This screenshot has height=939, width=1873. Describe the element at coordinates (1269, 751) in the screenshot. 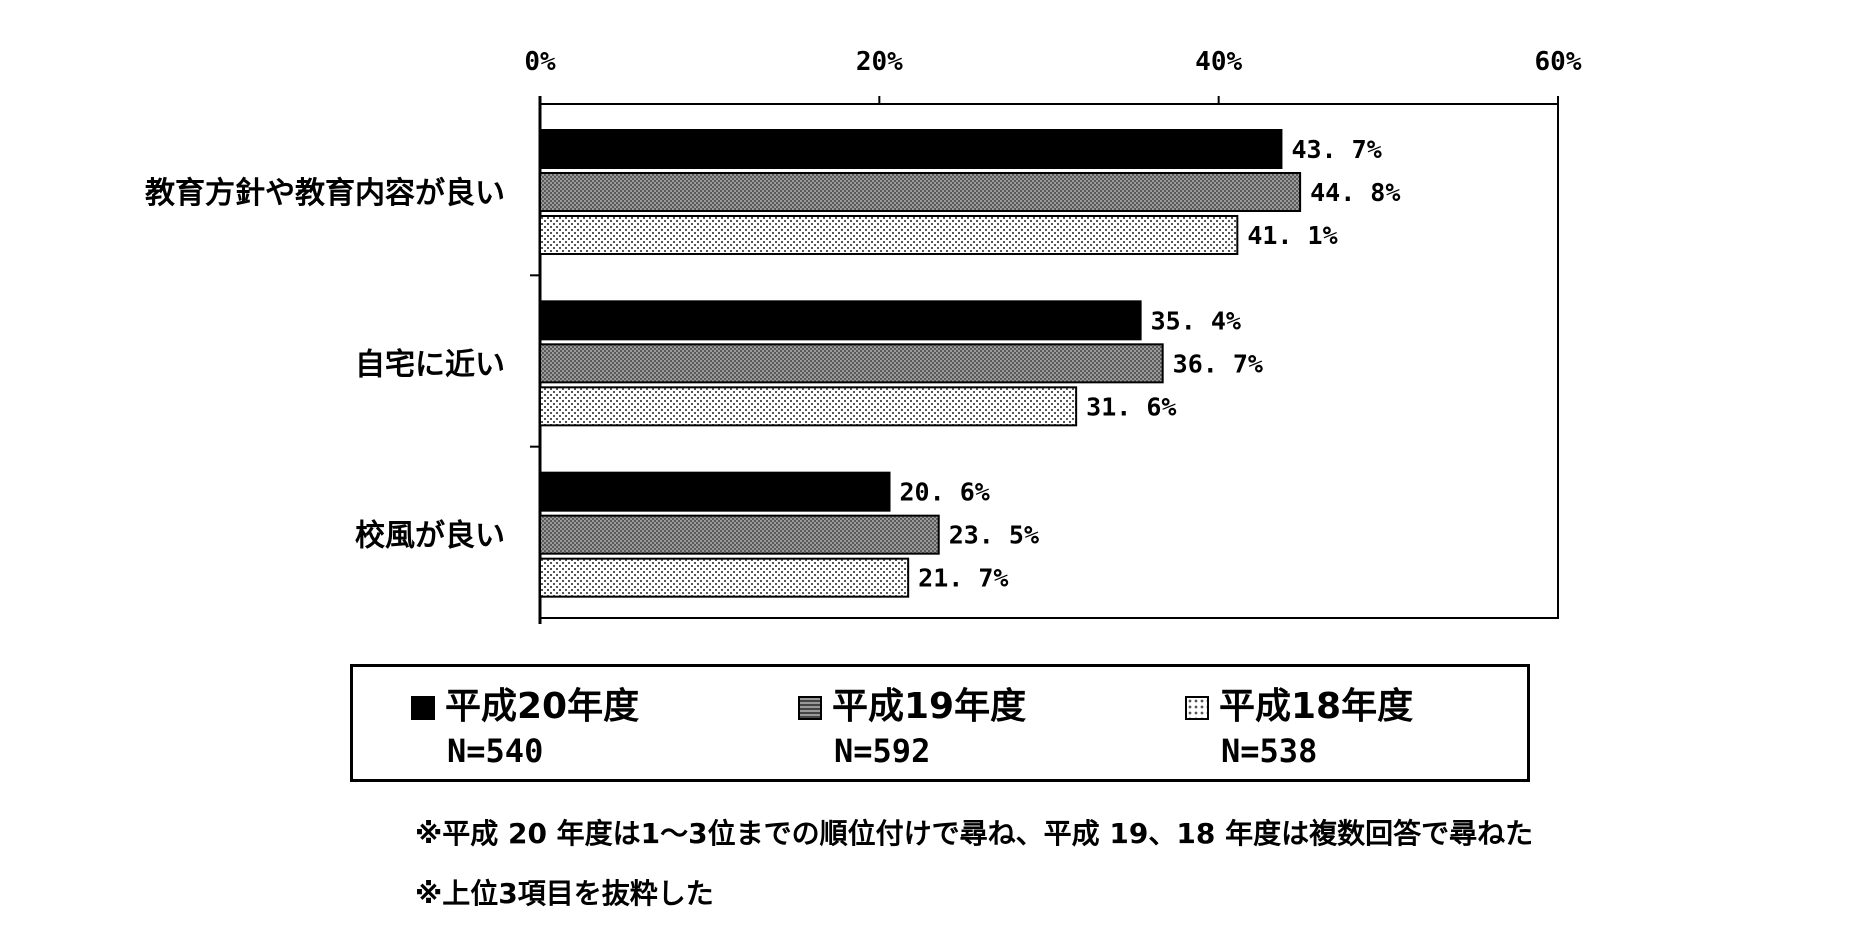

I see `legend-n-count: N=538` at that location.